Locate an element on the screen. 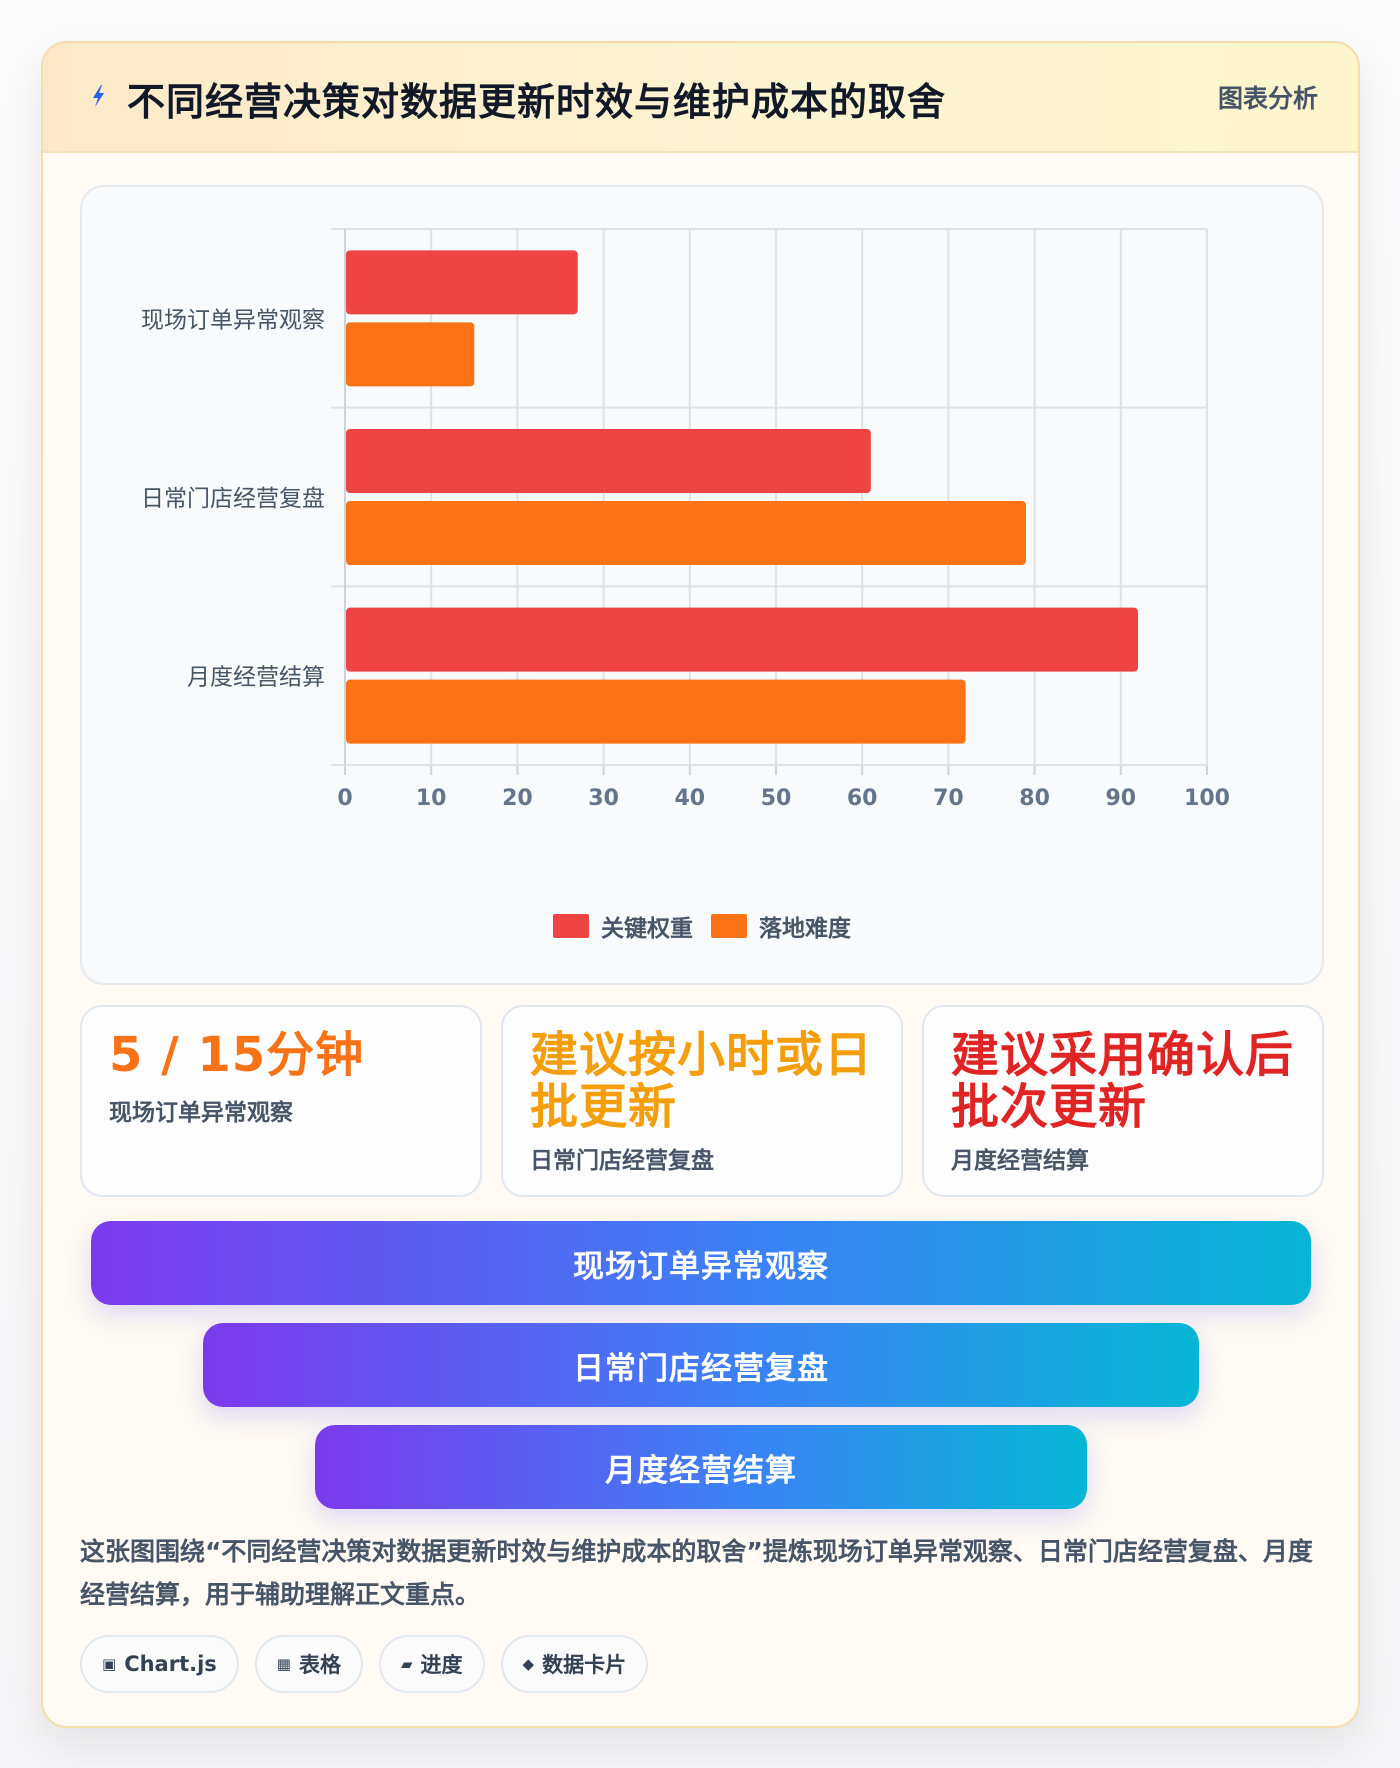 The image size is (1400, 1768). legend-item-series-2: 落地难度 is located at coordinates (781, 926).